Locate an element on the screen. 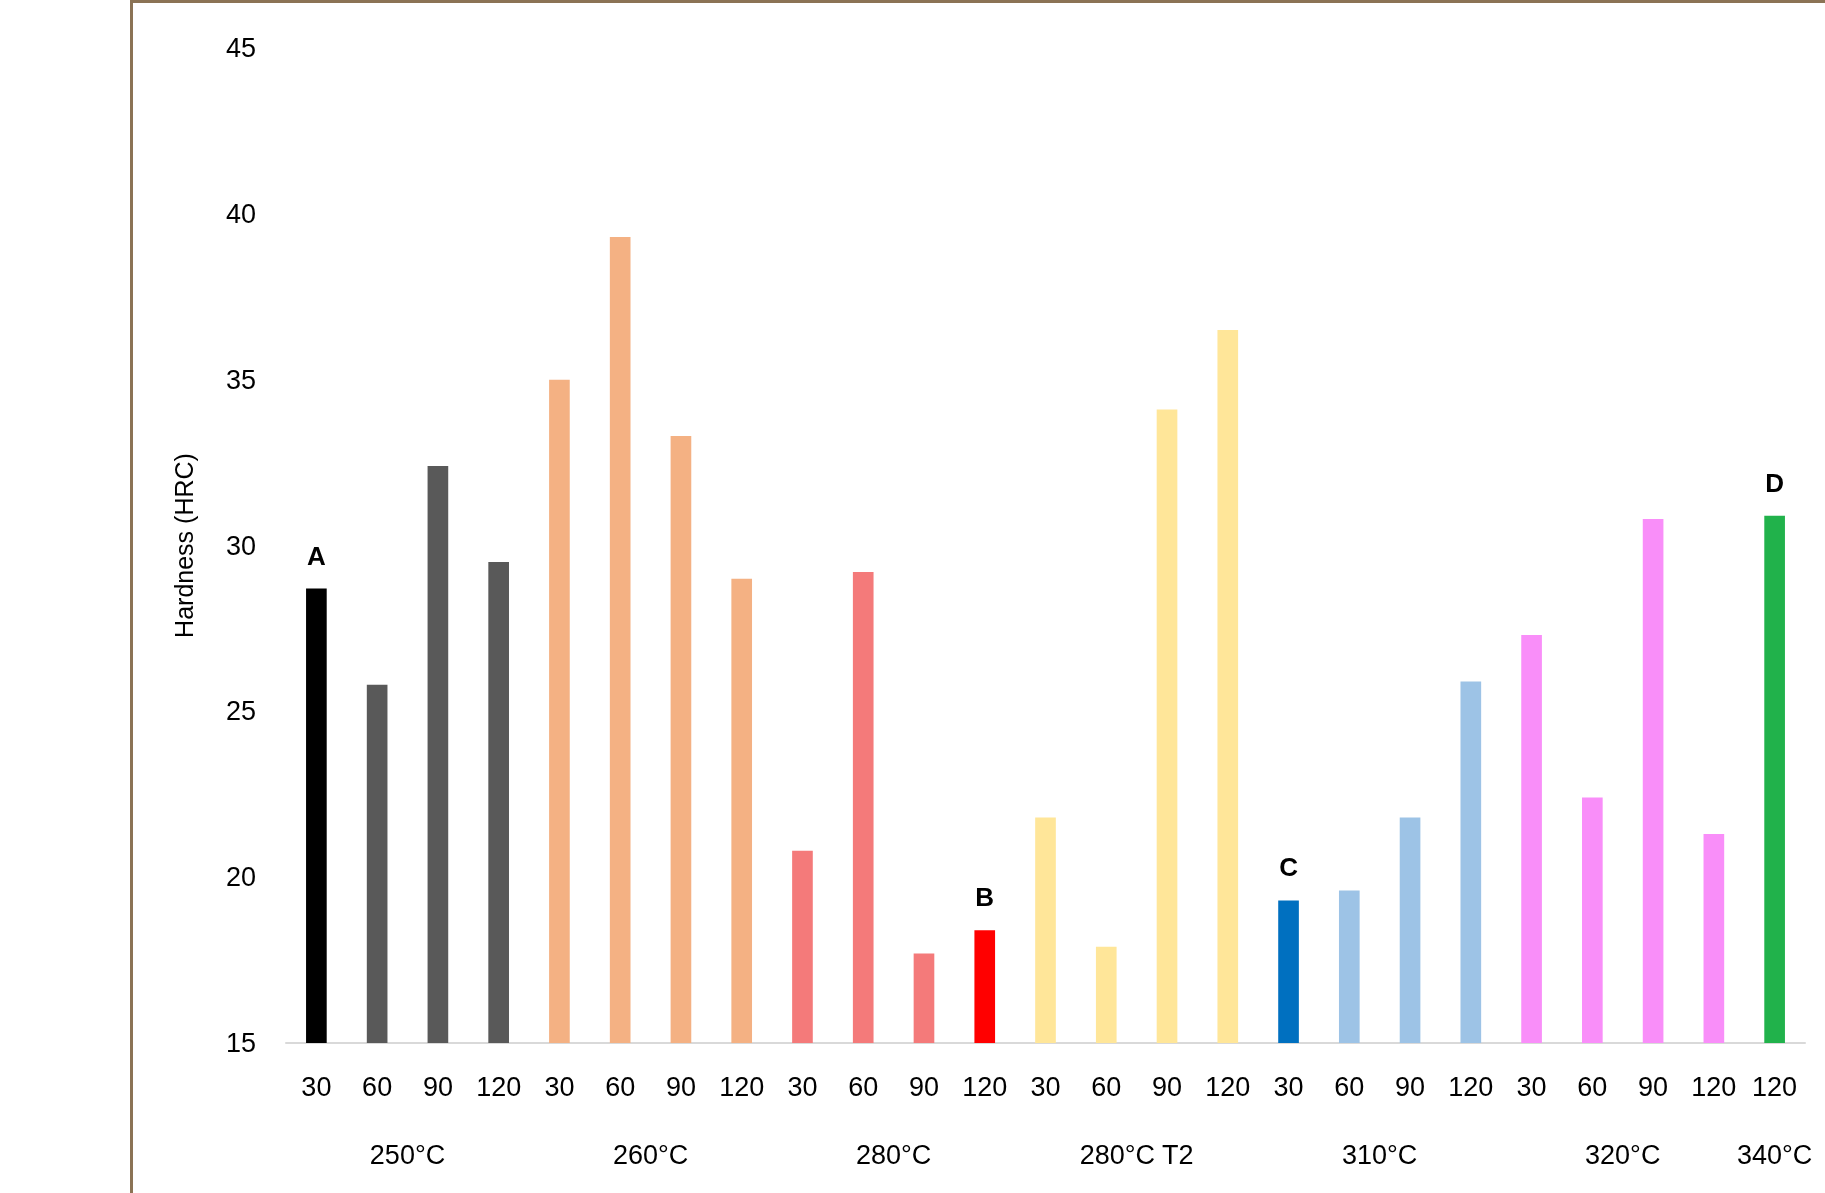  y-tick-label: 20 is located at coordinates (240, 877).